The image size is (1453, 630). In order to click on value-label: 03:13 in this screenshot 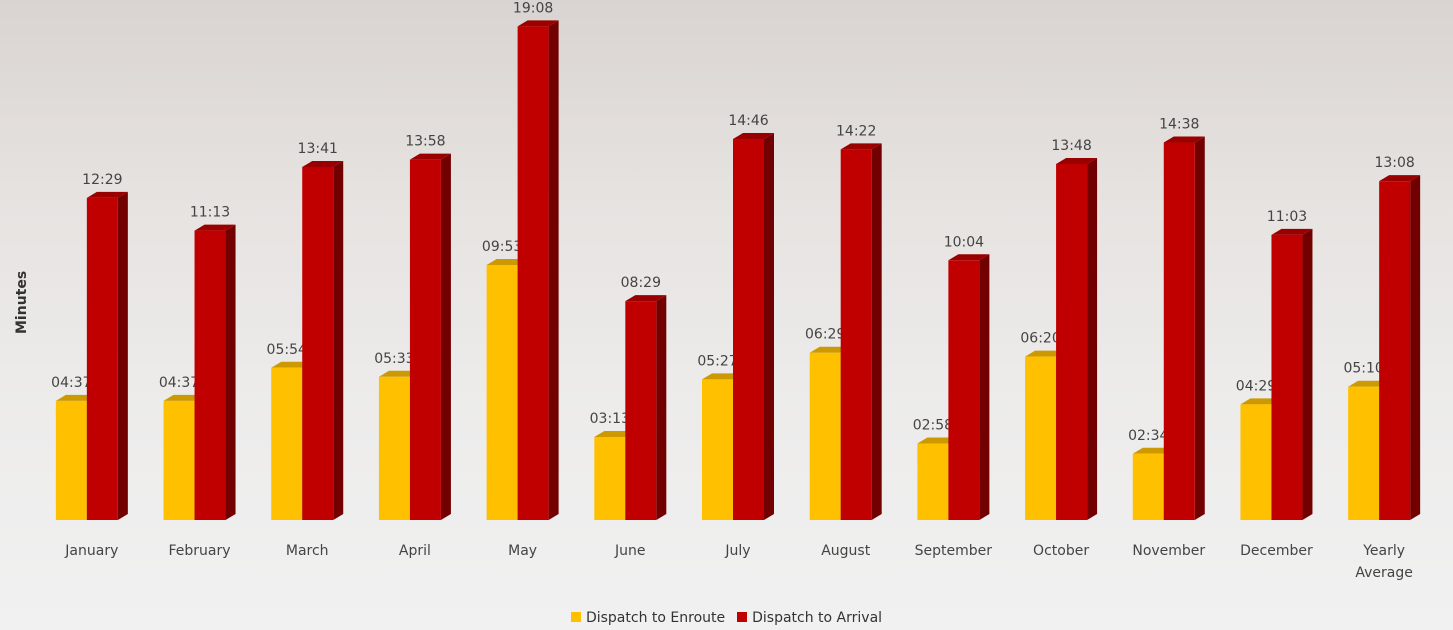, I will do `click(610, 419)`.